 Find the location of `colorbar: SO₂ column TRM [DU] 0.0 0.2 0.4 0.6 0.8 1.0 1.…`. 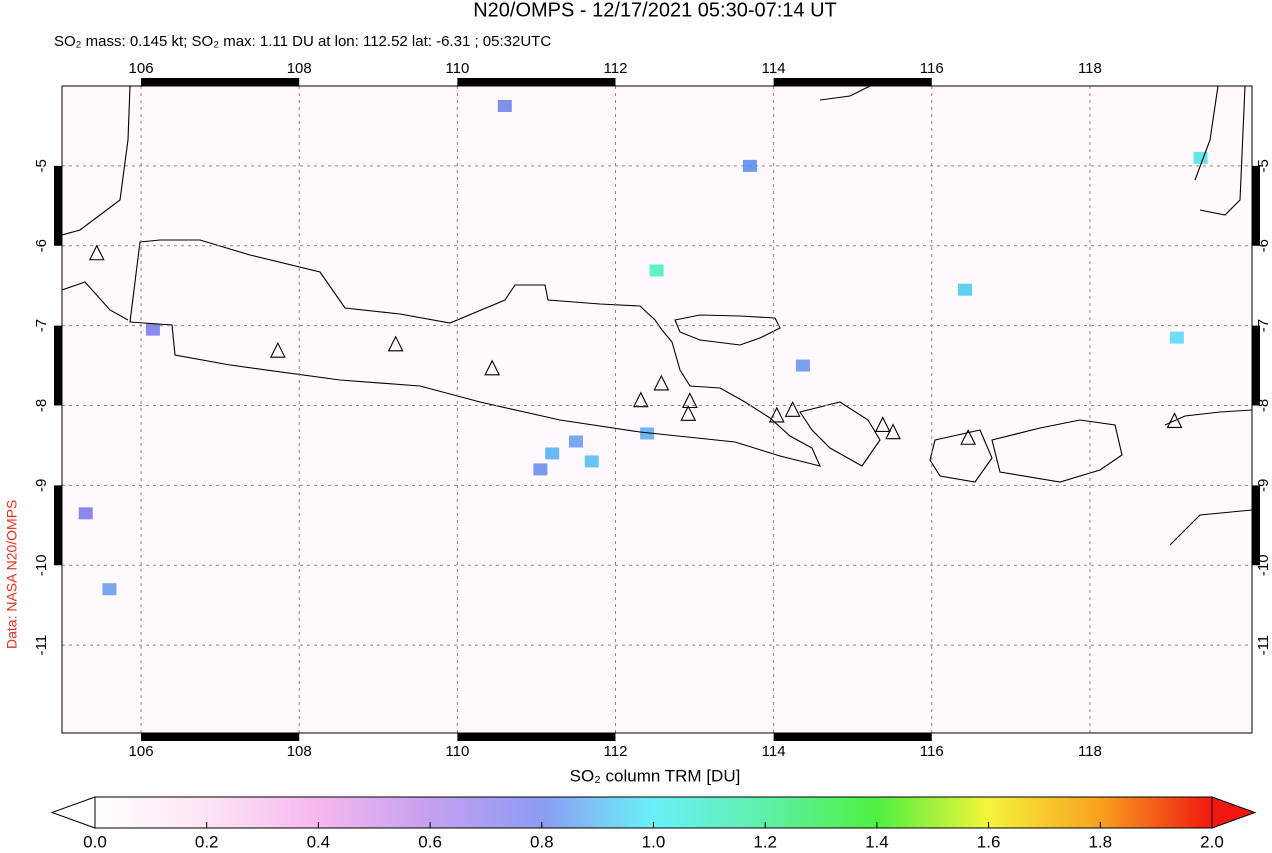

colorbar: SO₂ column TRM [DU] 0.0 0.2 0.4 0.6 0.8 1.0 1.… is located at coordinates (653, 808).